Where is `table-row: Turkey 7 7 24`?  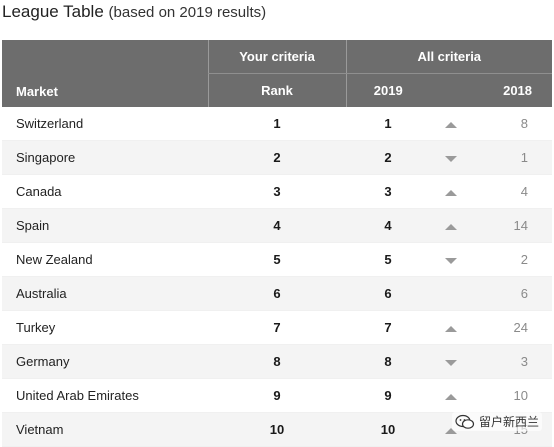 table-row: Turkey 7 7 24 is located at coordinates (277, 327).